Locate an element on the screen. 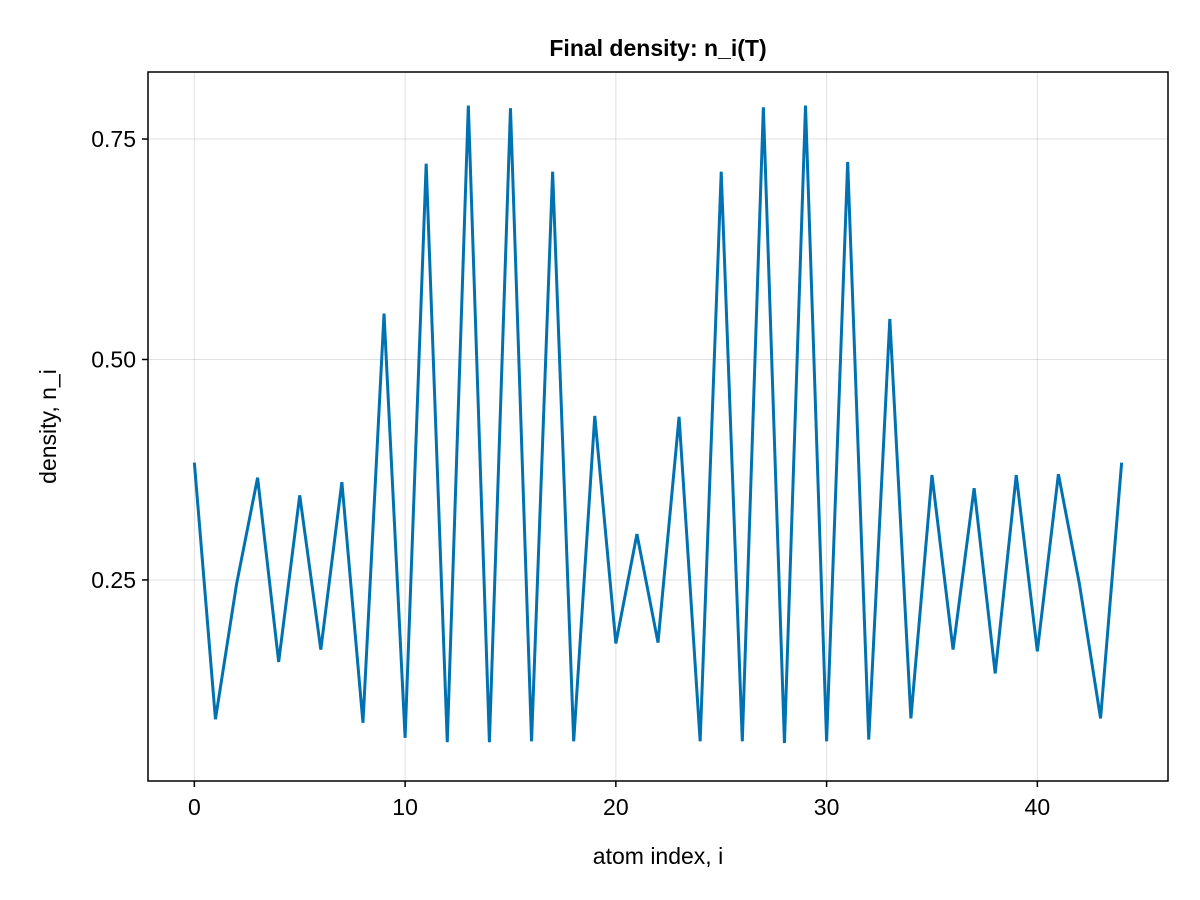  y-tick-label: 0.25 is located at coordinates (113, 580).